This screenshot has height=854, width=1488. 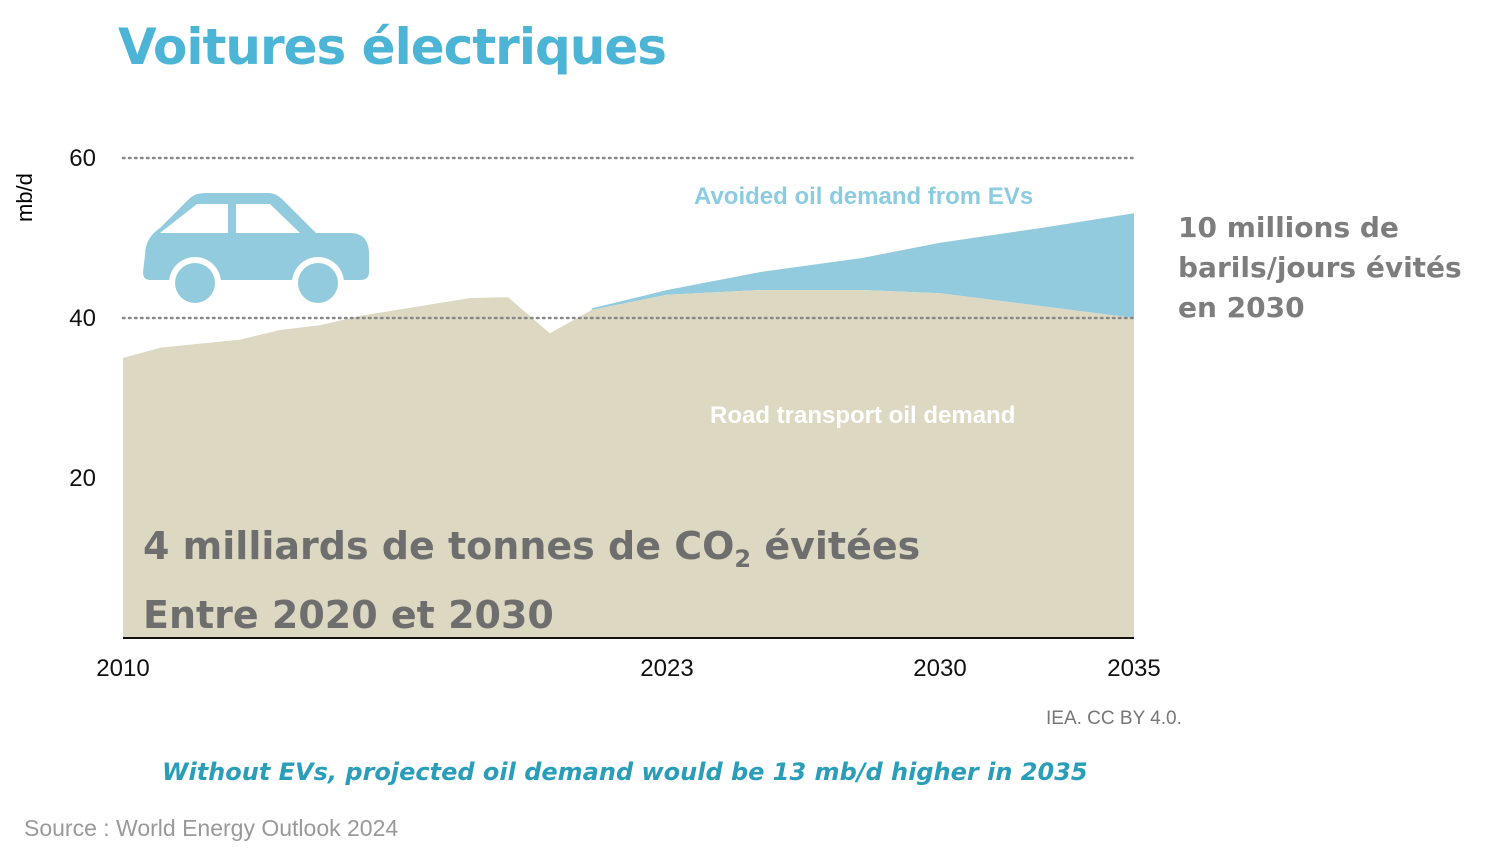 I want to click on x-tick-label: 2010, so click(x=122, y=668).